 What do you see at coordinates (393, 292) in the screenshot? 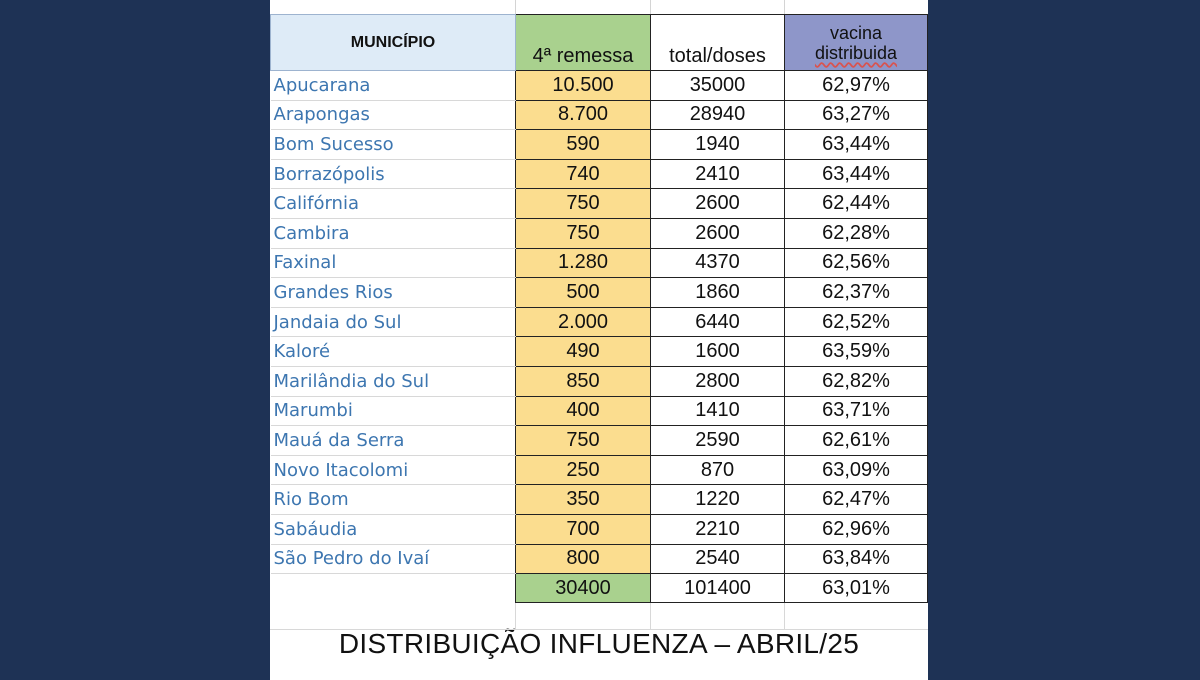
I see `municipio-cell: Grandes Rios` at bounding box center [393, 292].